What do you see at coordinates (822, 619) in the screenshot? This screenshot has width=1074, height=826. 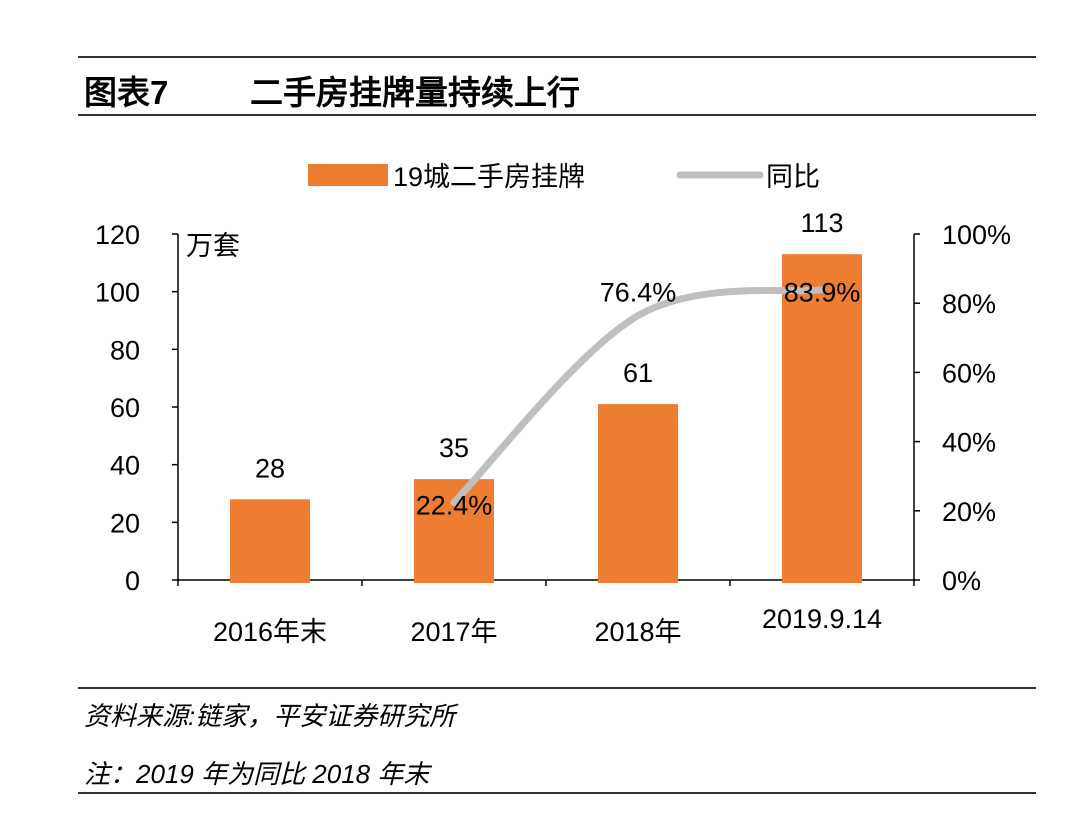 I see `x-tick-label: 2019.9.14` at bounding box center [822, 619].